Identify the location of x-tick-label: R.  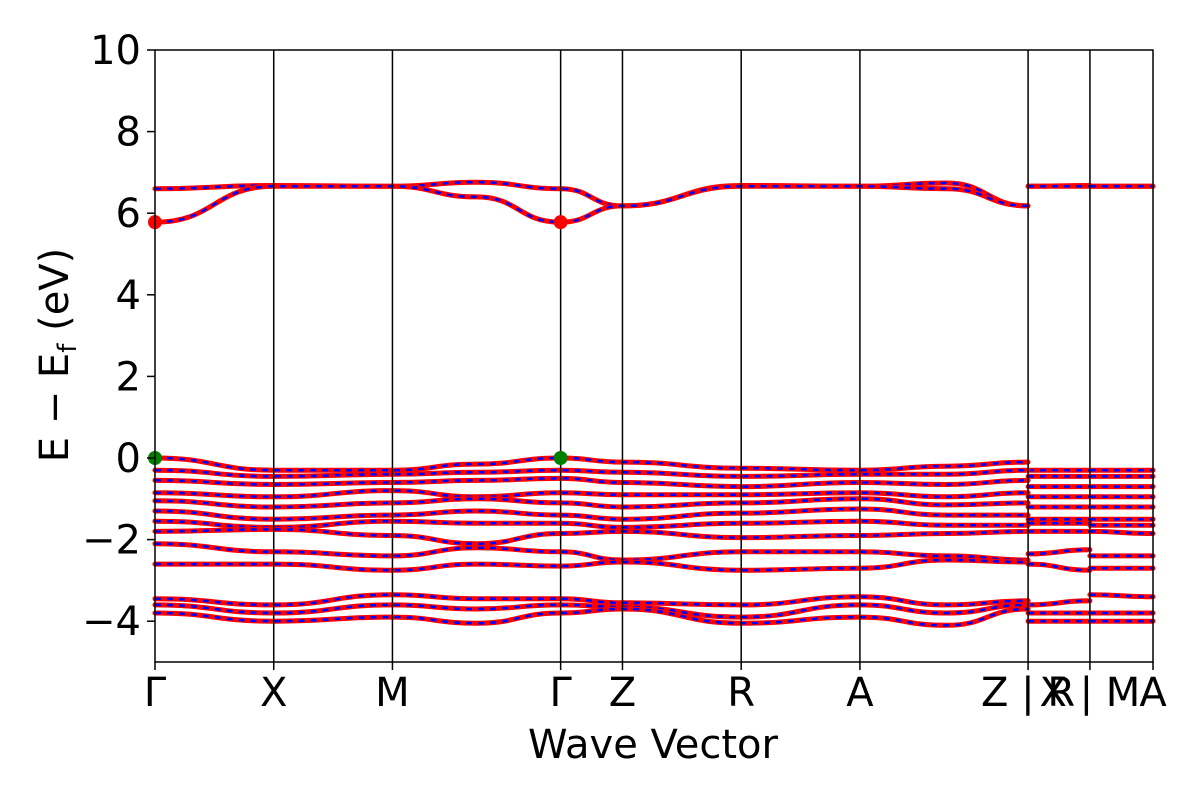
(741, 693).